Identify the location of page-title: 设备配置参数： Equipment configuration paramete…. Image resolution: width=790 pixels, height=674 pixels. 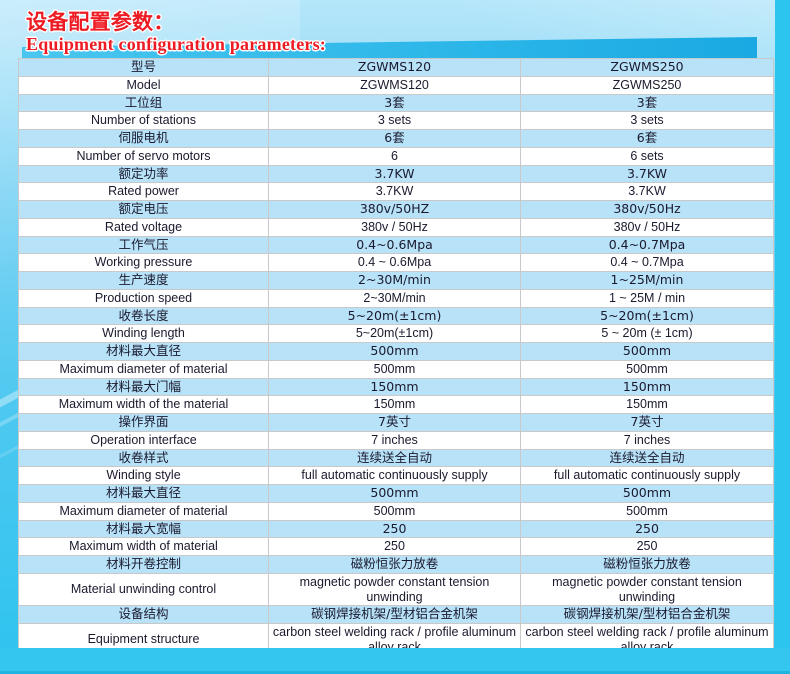
(392, 33).